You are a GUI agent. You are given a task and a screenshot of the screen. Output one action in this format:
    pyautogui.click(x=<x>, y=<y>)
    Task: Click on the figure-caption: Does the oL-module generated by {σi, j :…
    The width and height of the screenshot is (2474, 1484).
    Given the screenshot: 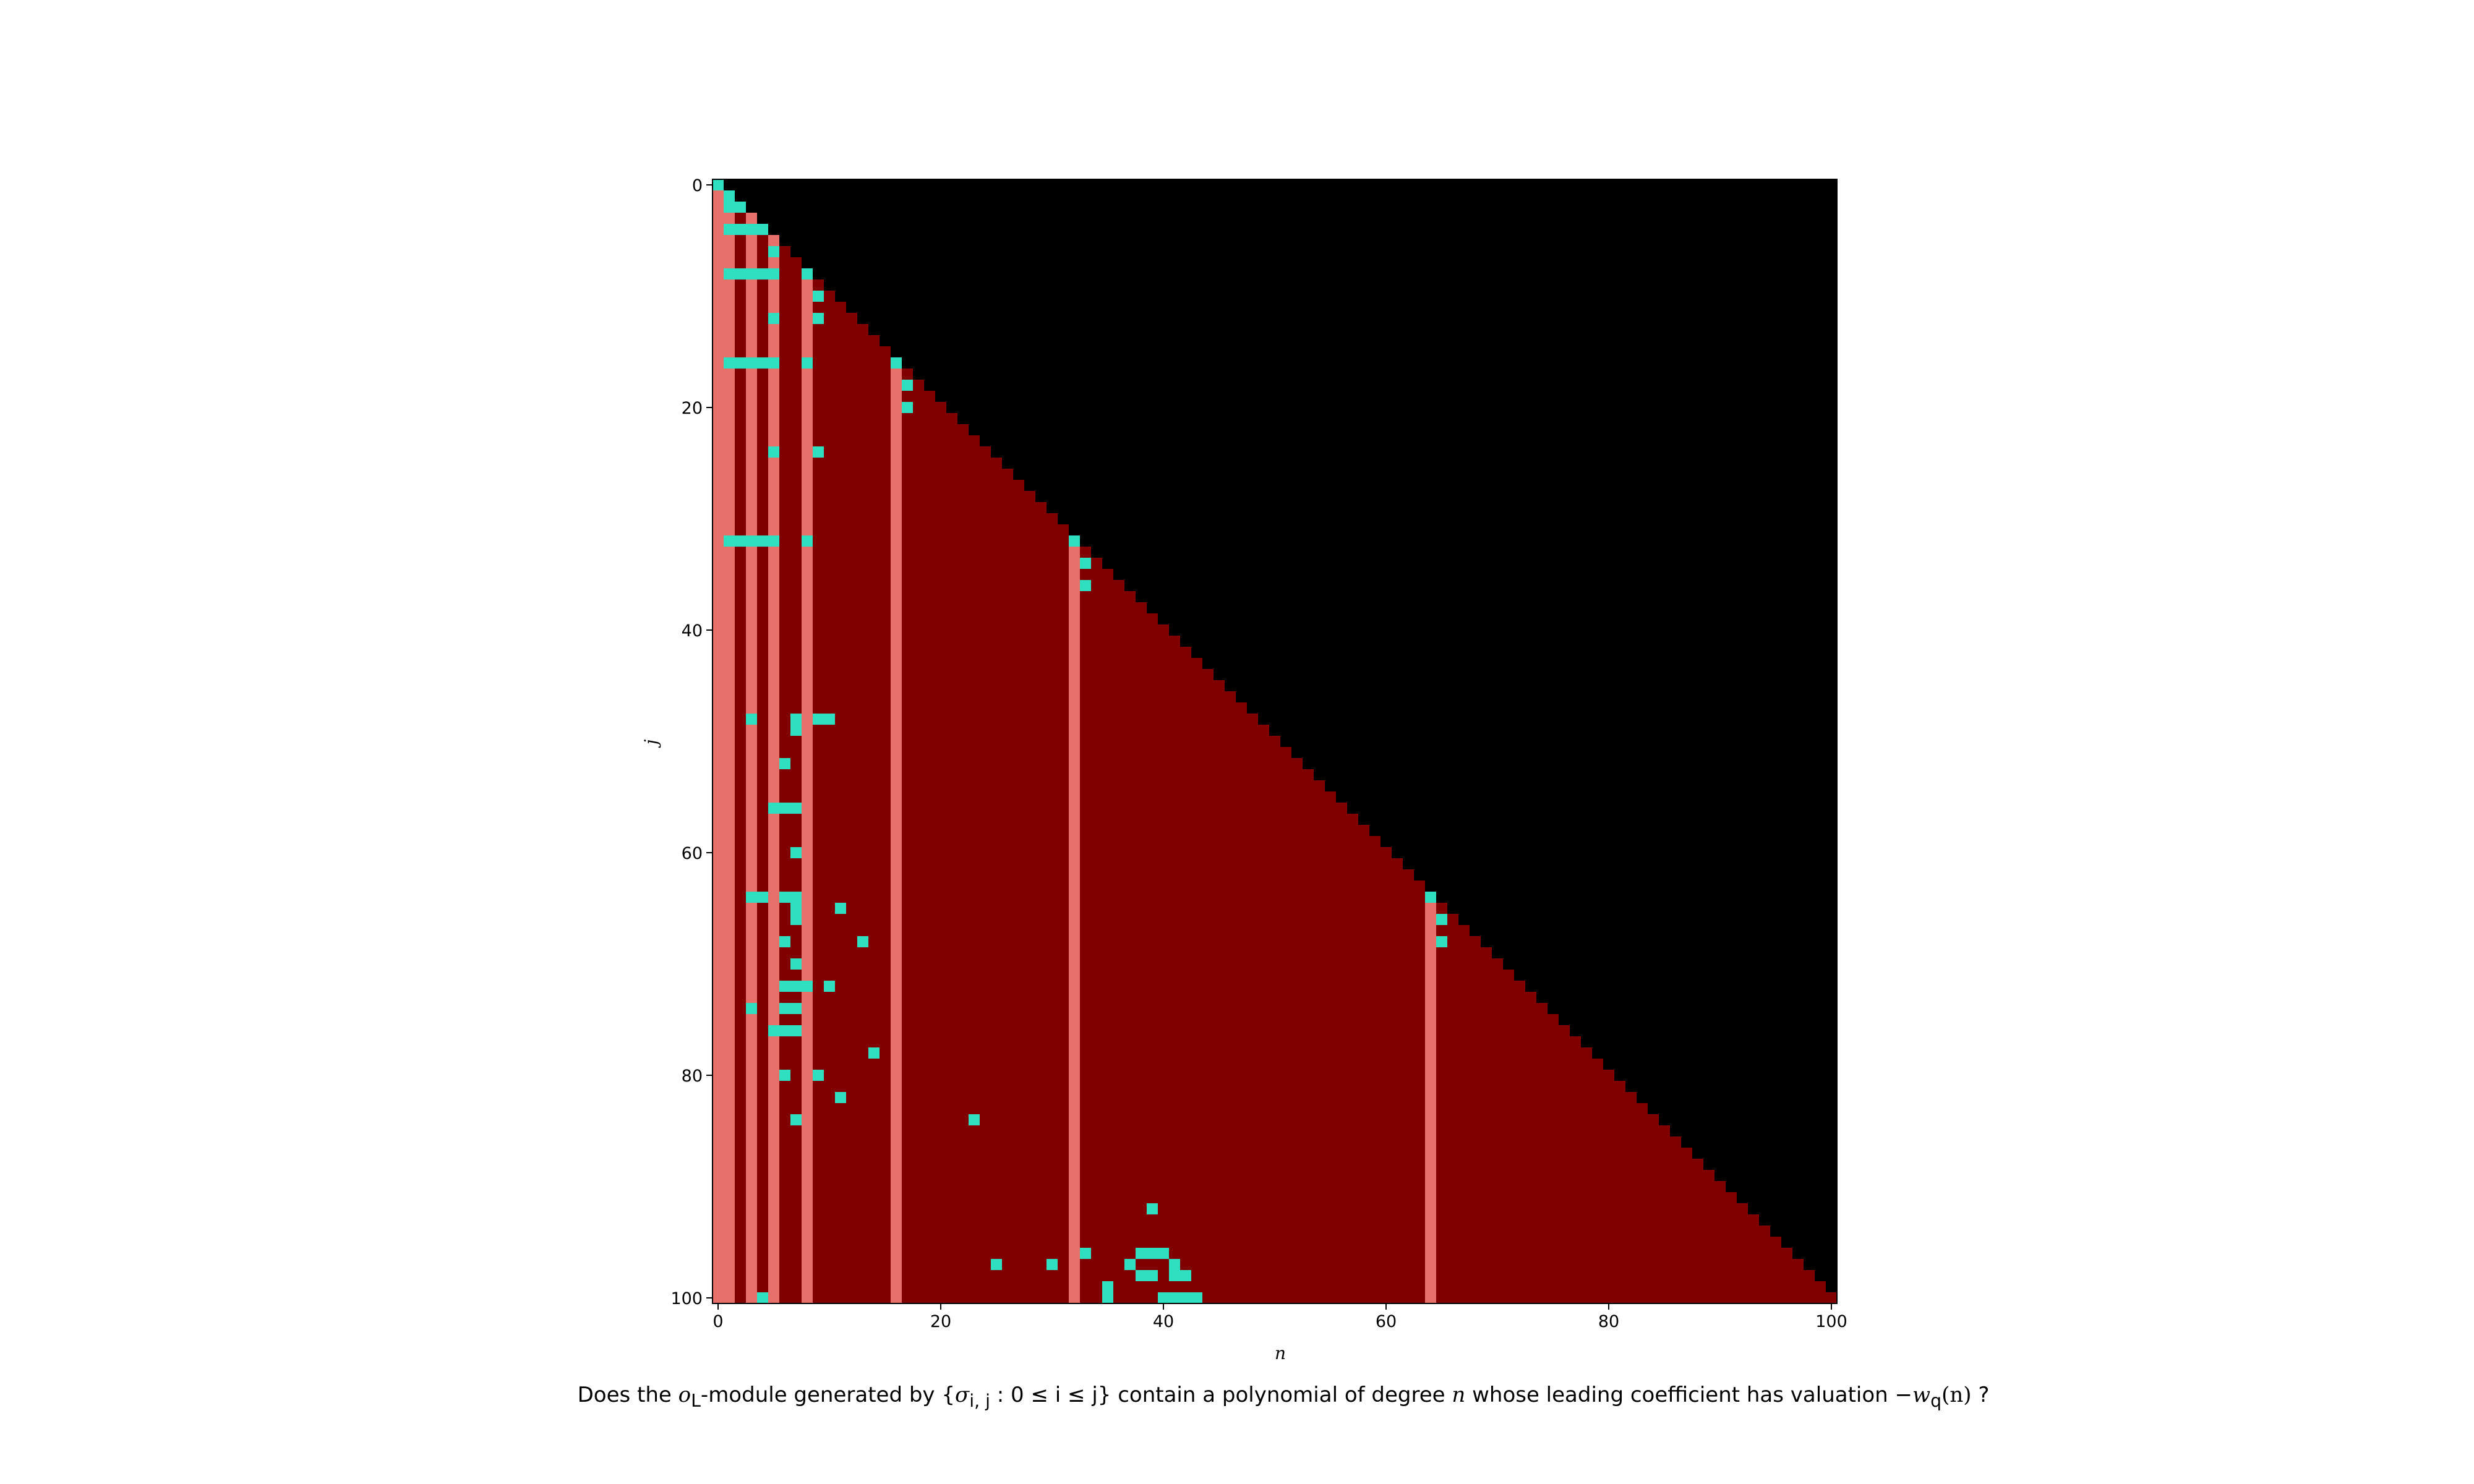 What is the action you would take?
    pyautogui.click(x=1283, y=1397)
    